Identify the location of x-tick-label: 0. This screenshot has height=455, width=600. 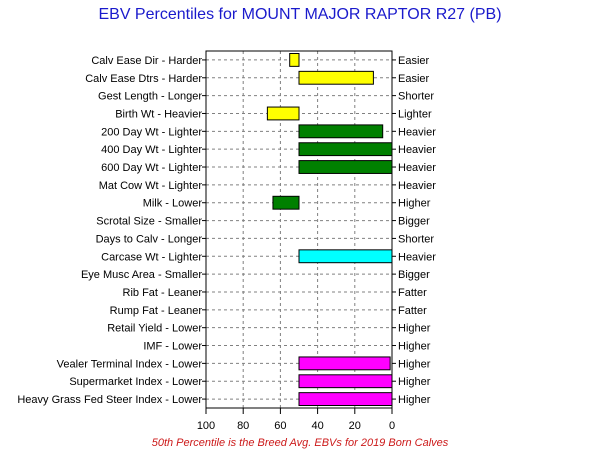
(392, 426).